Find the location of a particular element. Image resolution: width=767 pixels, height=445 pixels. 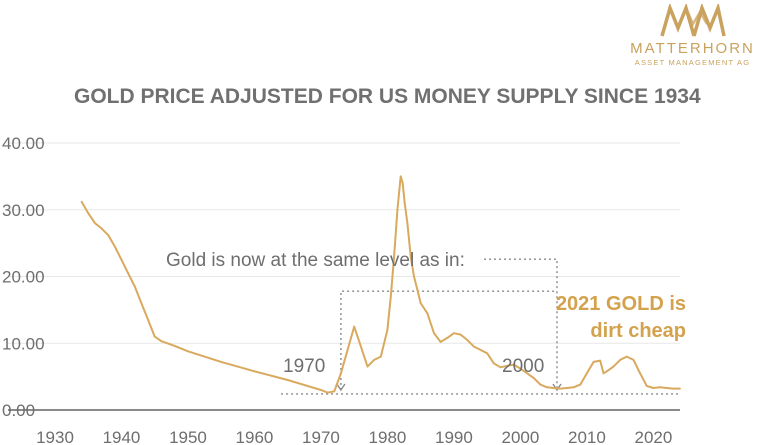

x-axis-ticks: 1930 1940 1950 1960 1970 1980 1990 2000 2010 2020 is located at coordinates (354, 436).